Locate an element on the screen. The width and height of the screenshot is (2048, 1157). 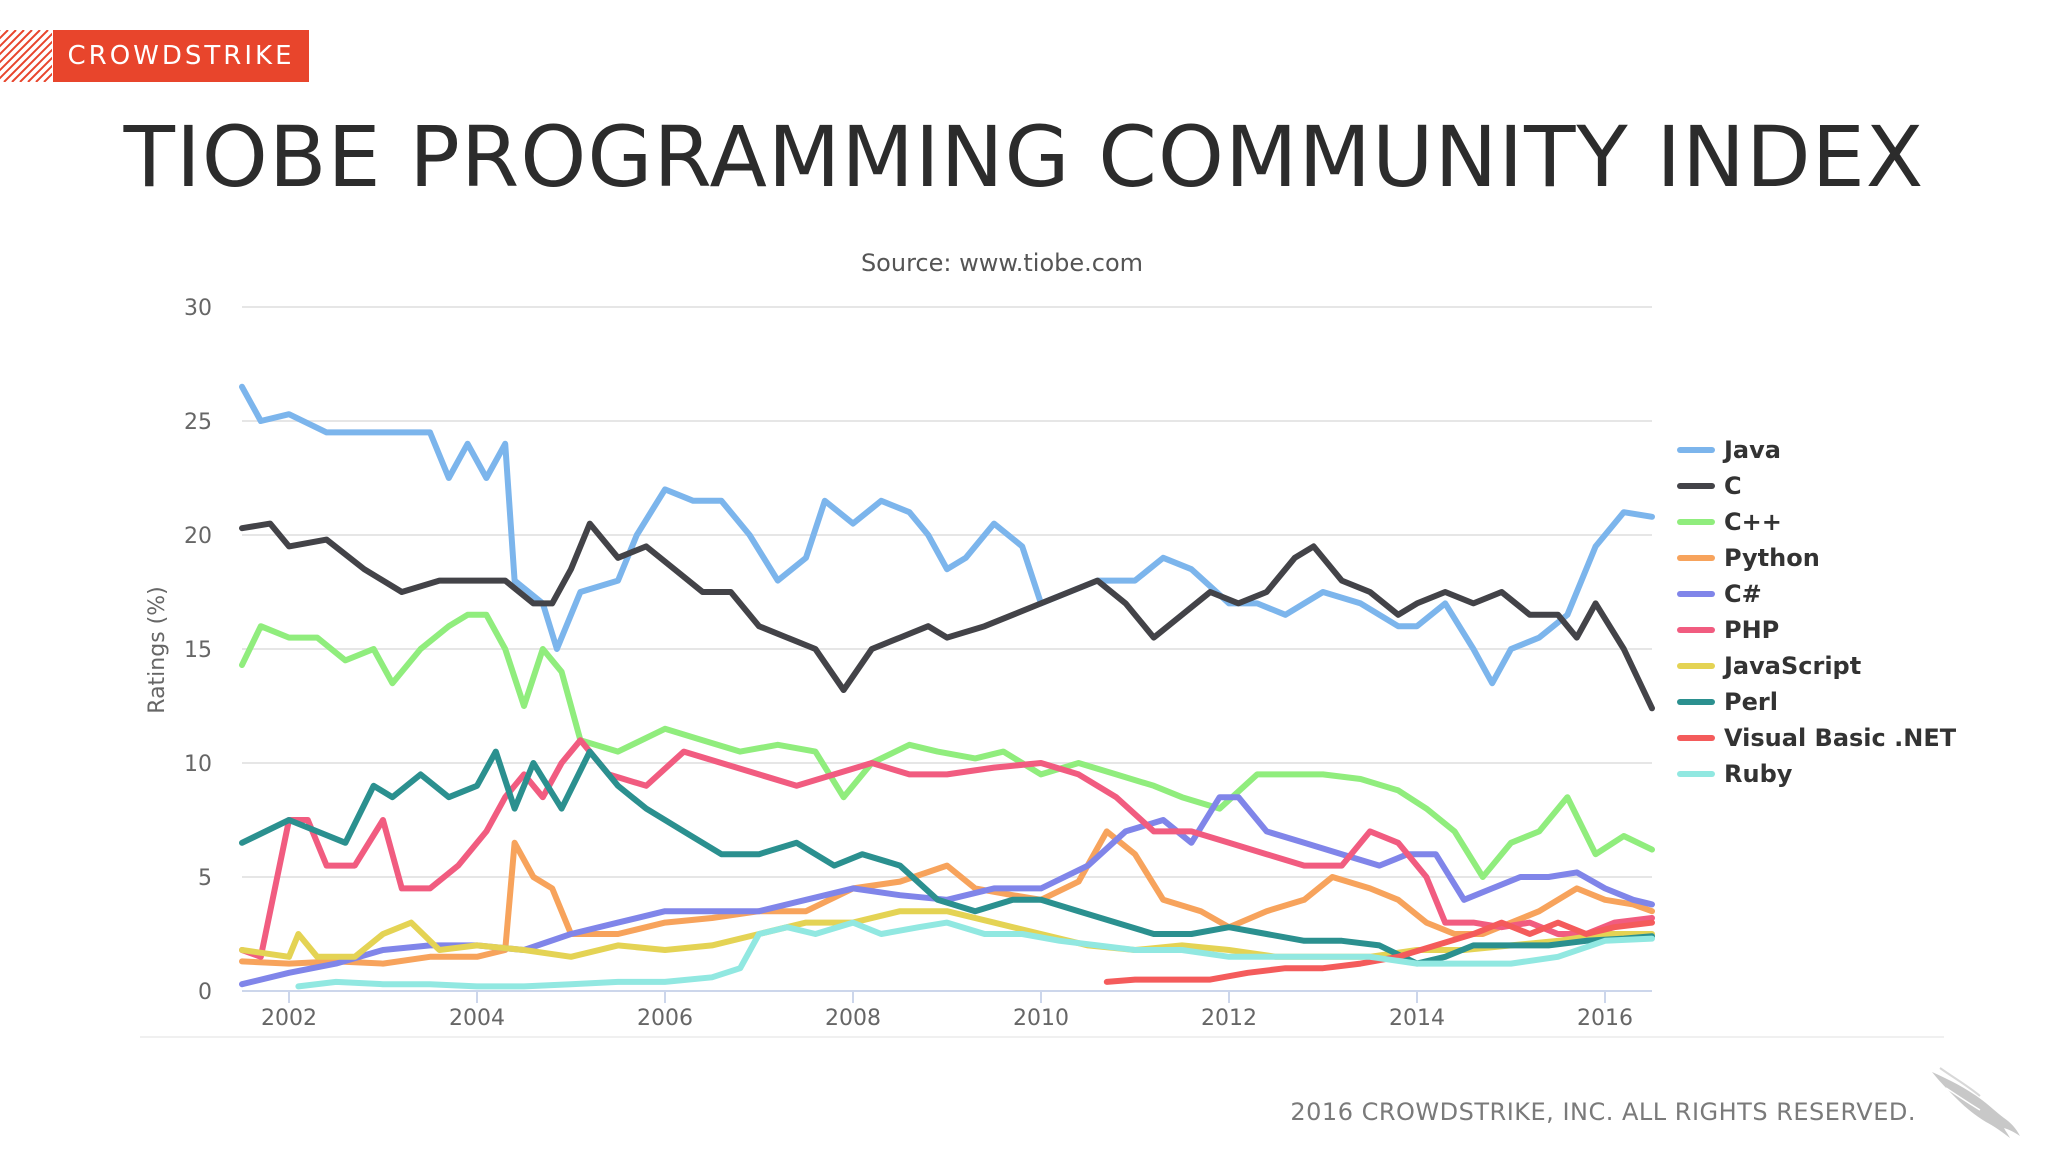
x-tick-label: 2008 is located at coordinates (853, 1018).